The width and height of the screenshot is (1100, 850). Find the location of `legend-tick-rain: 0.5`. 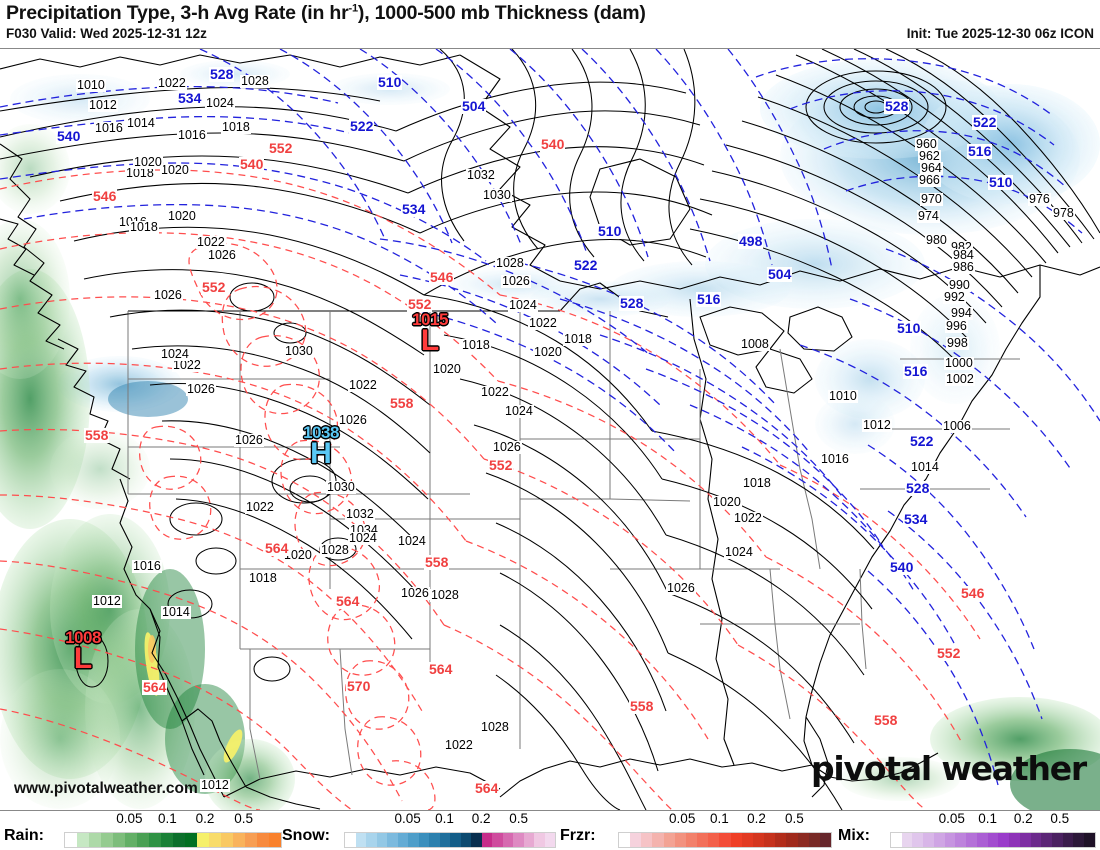

legend-tick-rain: 0.5 is located at coordinates (244, 818).